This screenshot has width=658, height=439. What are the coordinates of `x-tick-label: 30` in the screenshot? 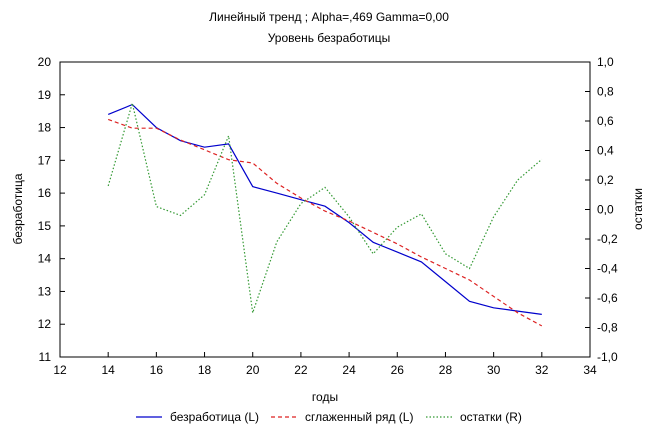 It's located at (494, 370).